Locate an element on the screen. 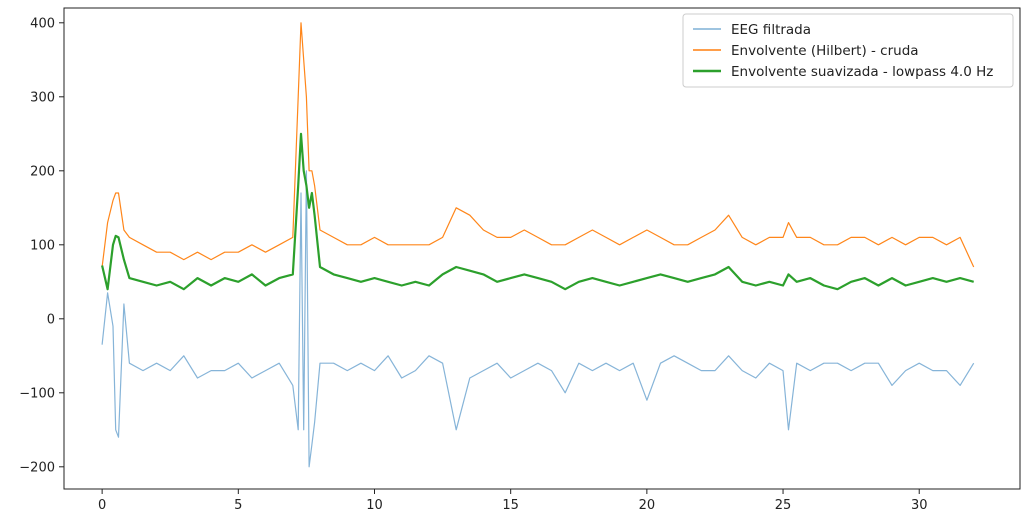 The height and width of the screenshot is (523, 1032). x-tick-label: 10 is located at coordinates (374, 505).